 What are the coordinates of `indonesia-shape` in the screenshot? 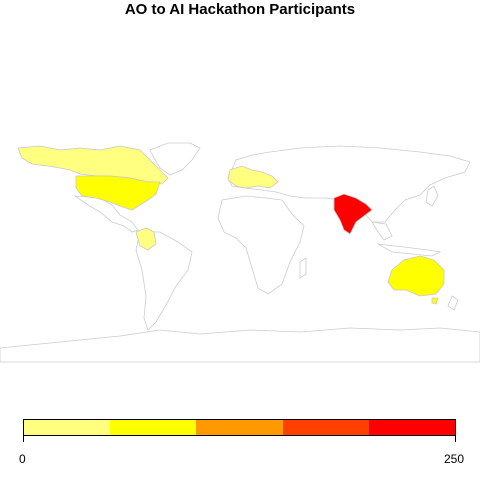 It's located at (409, 250).